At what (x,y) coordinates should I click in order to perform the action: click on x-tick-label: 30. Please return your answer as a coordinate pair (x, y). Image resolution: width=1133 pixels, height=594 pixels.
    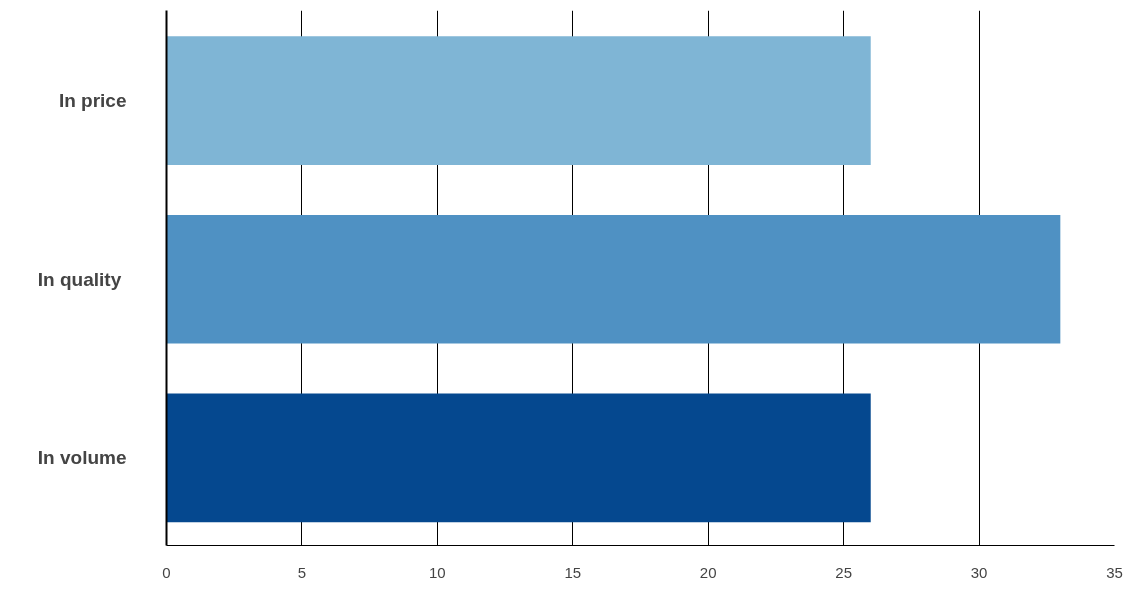
    Looking at the image, I should click on (979, 572).